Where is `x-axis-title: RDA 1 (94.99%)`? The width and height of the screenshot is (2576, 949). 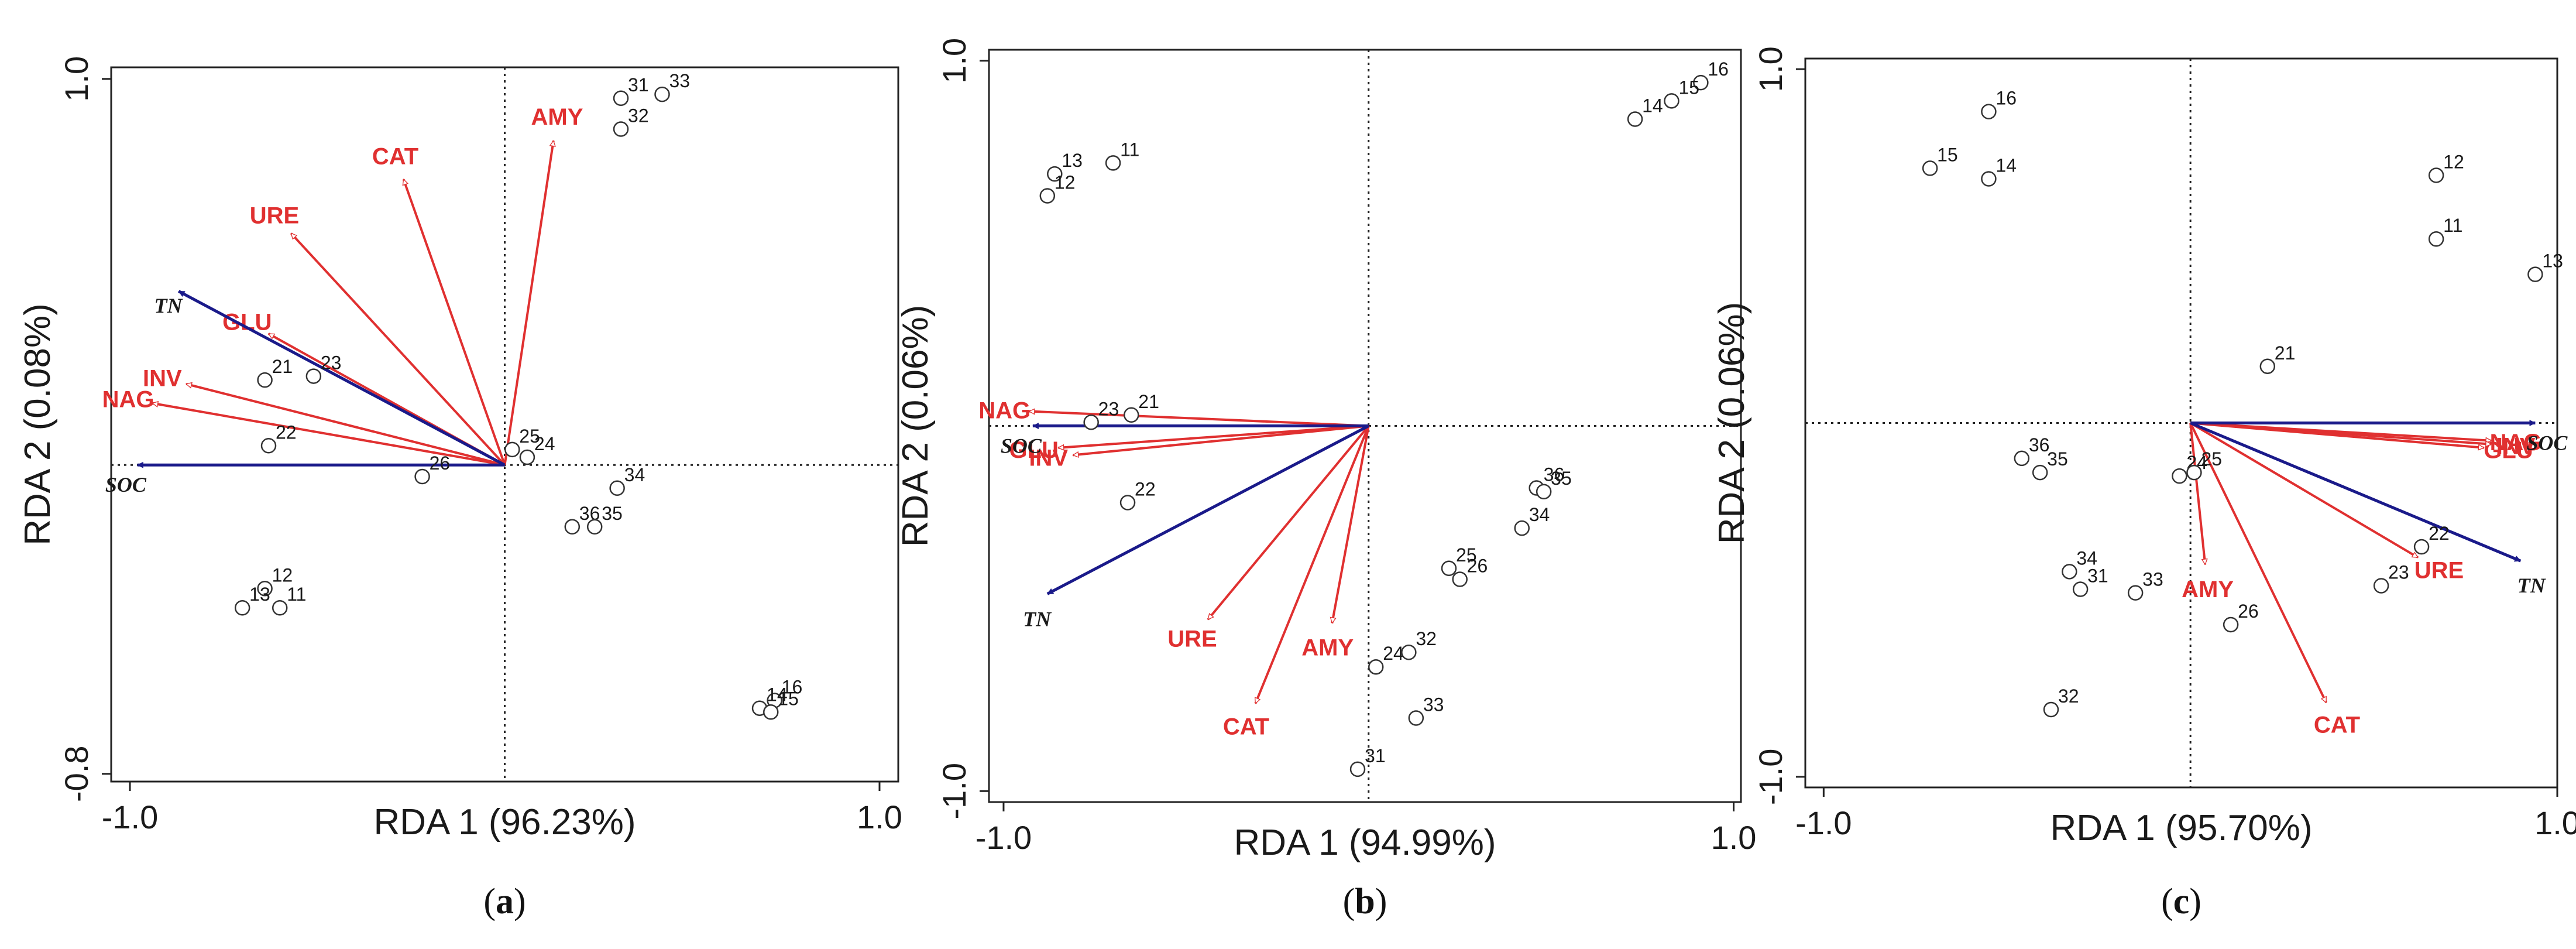
x-axis-title: RDA 1 (94.99%) is located at coordinates (1365, 843).